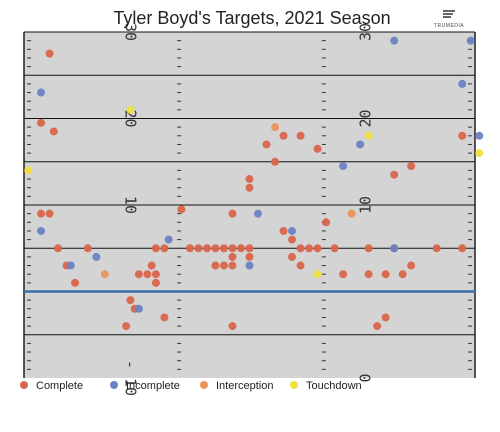 The height and width of the screenshot is (432, 500). What do you see at coordinates (449, 26) in the screenshot?
I see `logo-wordmark: TRUMEDIA` at bounding box center [449, 26].